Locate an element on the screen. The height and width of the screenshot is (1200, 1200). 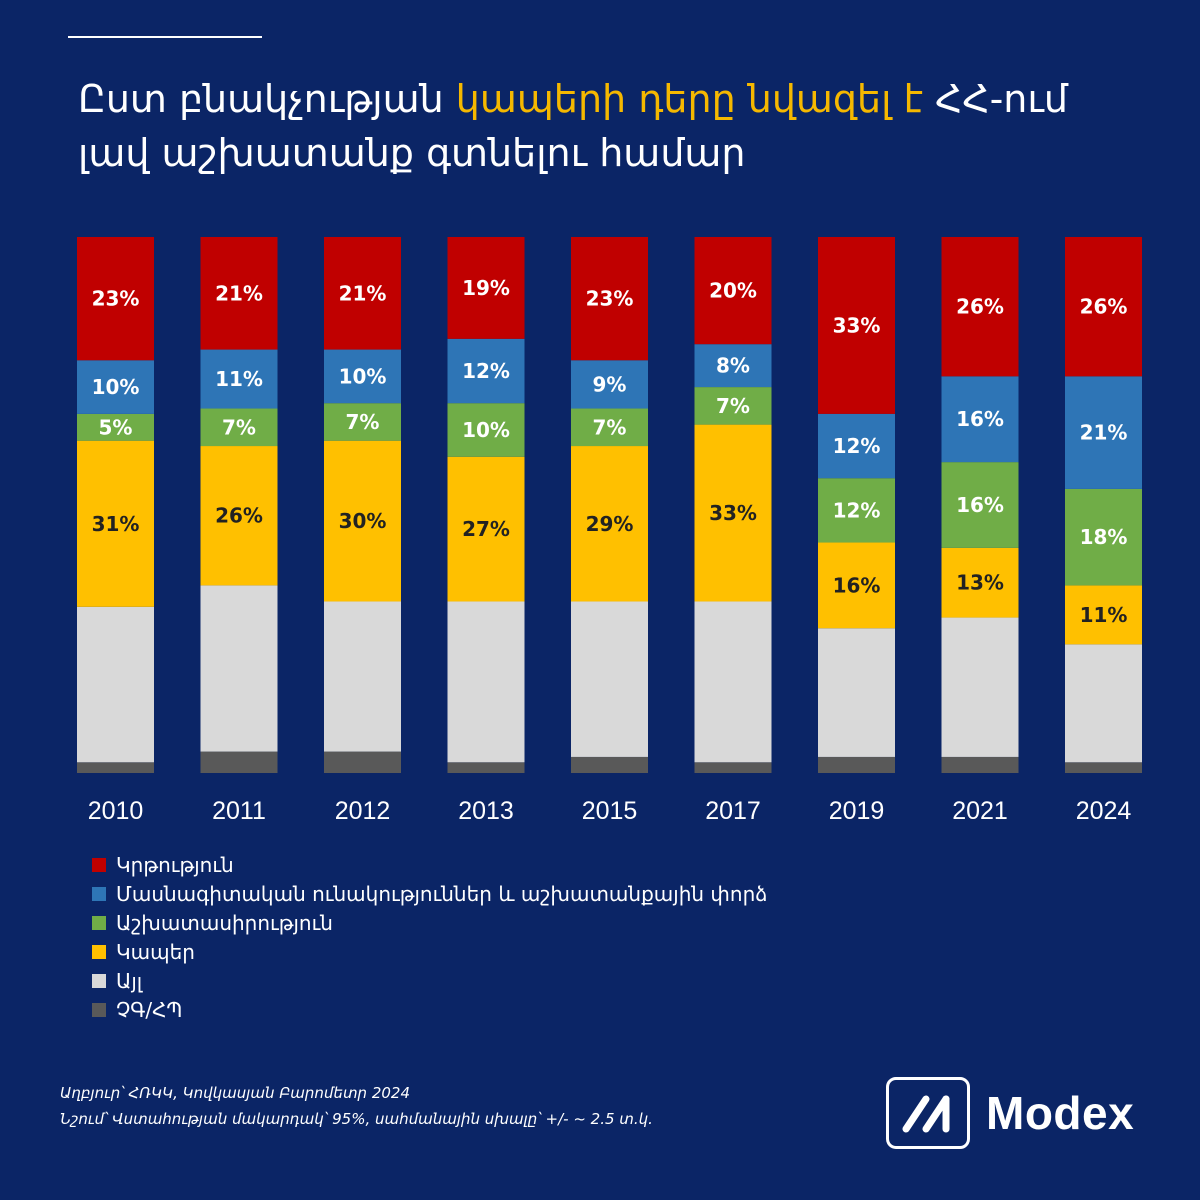
bar-segment-connections-2024 is located at coordinates (1103, 615).